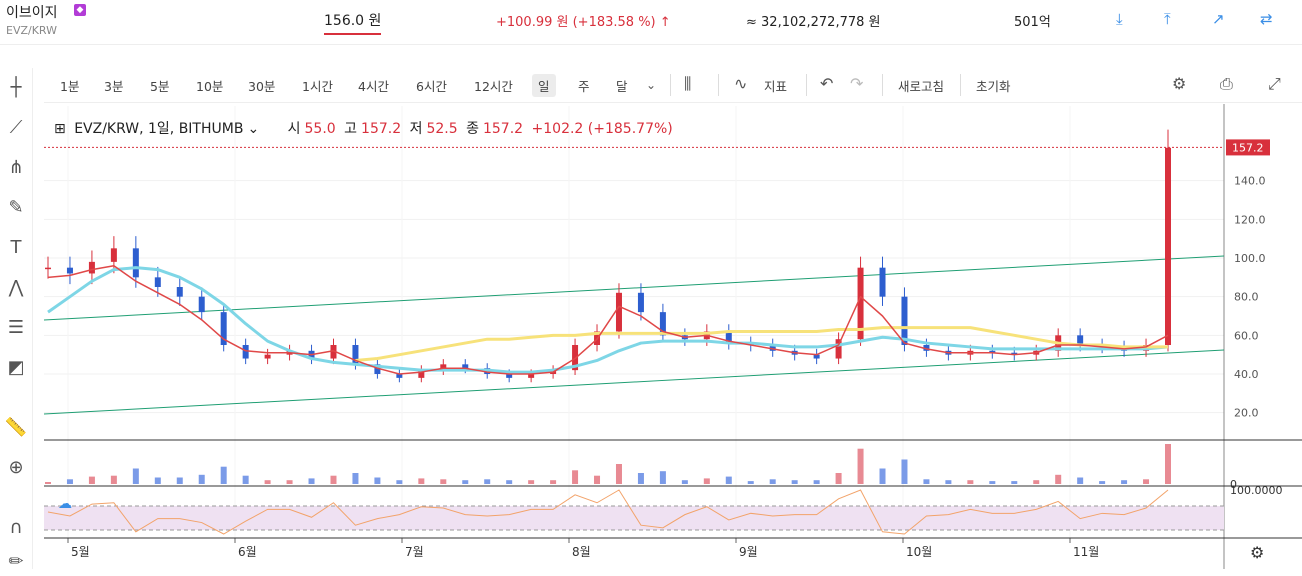 The image size is (1302, 576). I want to click on legend-low-label: 저, so click(416, 129).